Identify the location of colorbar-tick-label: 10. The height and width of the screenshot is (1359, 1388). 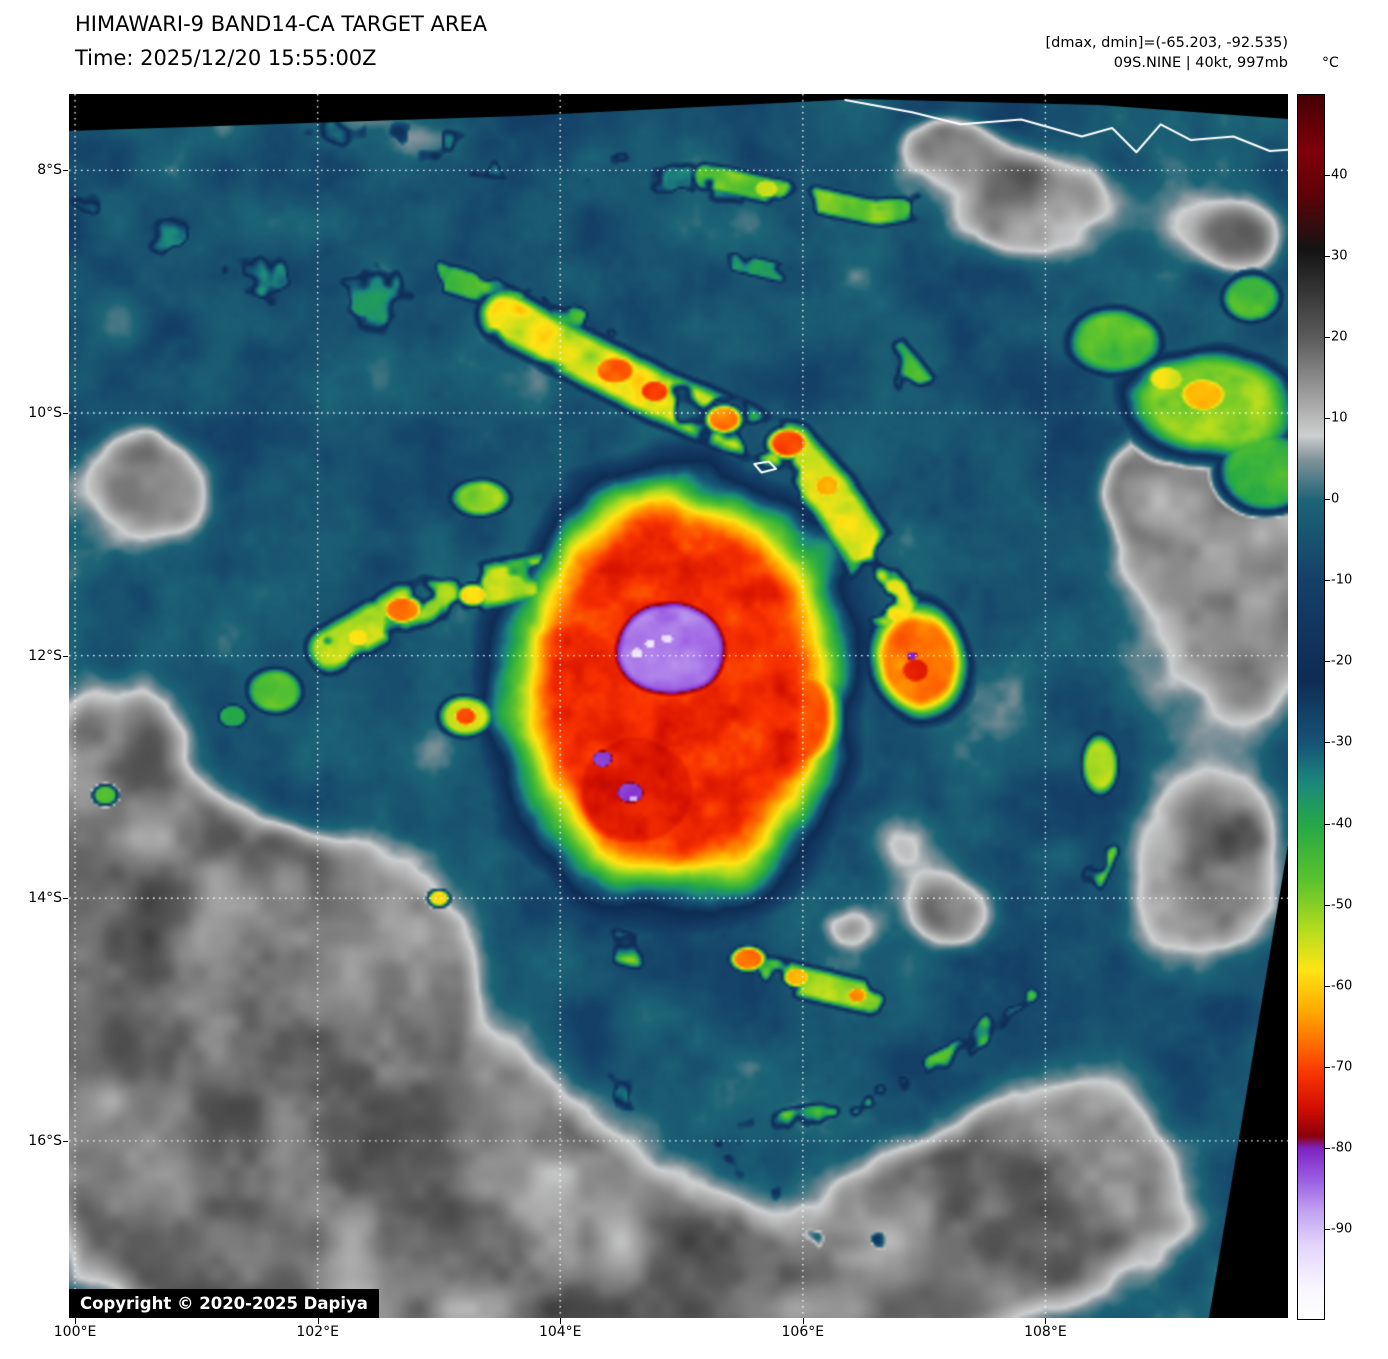
(1339, 418).